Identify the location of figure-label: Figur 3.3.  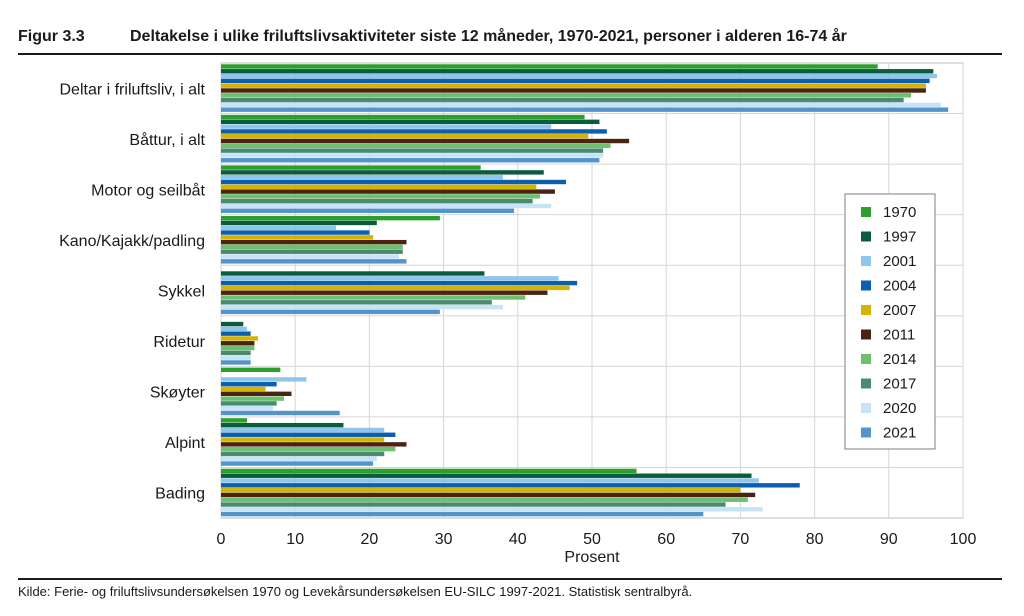
(51, 36).